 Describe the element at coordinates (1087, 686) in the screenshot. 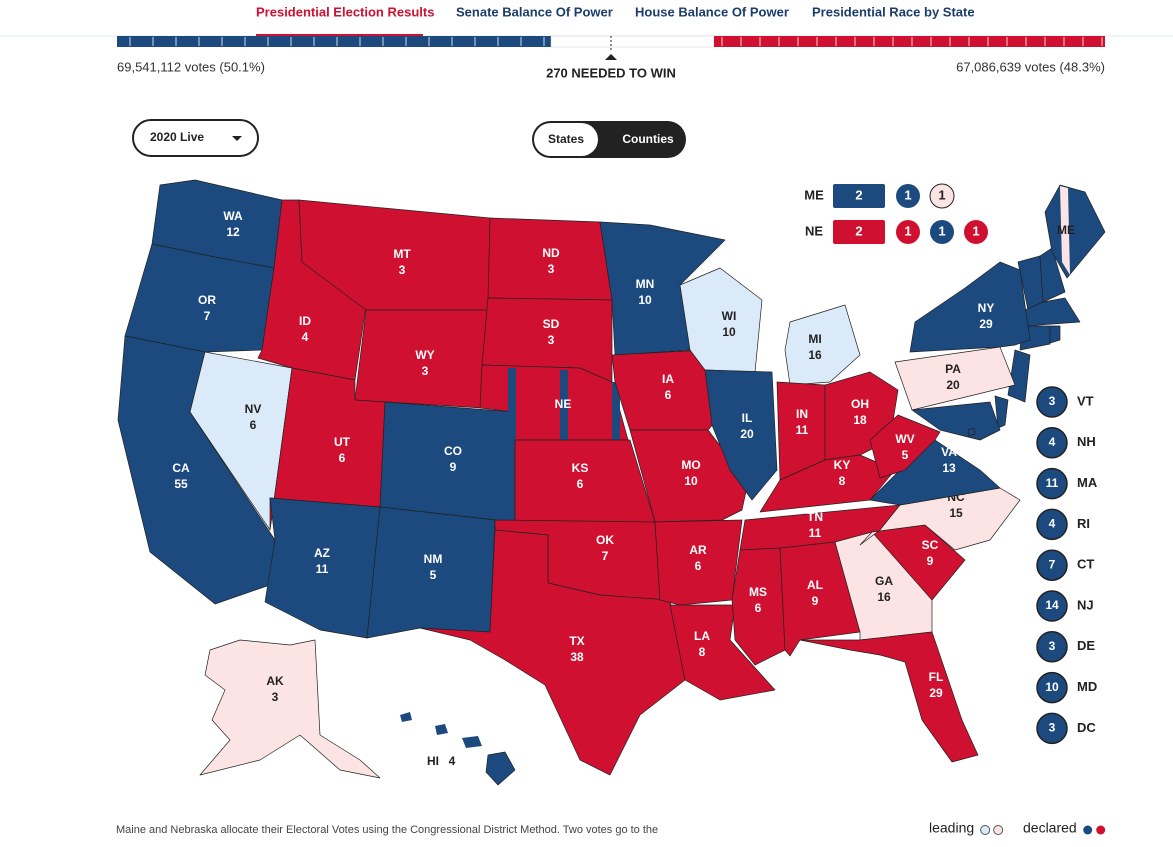

I see `small-state-abbr: MD` at that location.